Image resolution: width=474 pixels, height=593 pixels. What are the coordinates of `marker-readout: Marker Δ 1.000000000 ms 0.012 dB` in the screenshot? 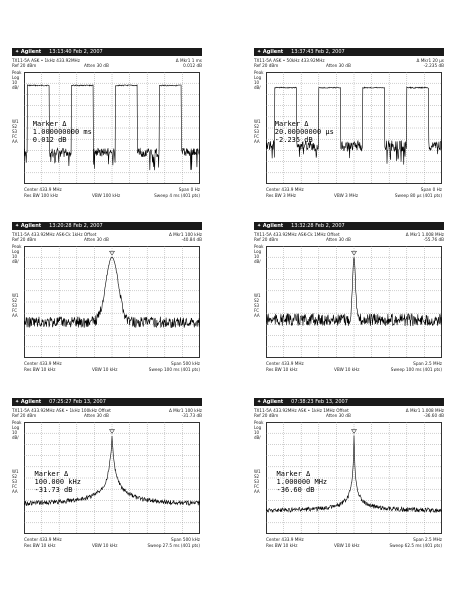 It's located at (62, 132).